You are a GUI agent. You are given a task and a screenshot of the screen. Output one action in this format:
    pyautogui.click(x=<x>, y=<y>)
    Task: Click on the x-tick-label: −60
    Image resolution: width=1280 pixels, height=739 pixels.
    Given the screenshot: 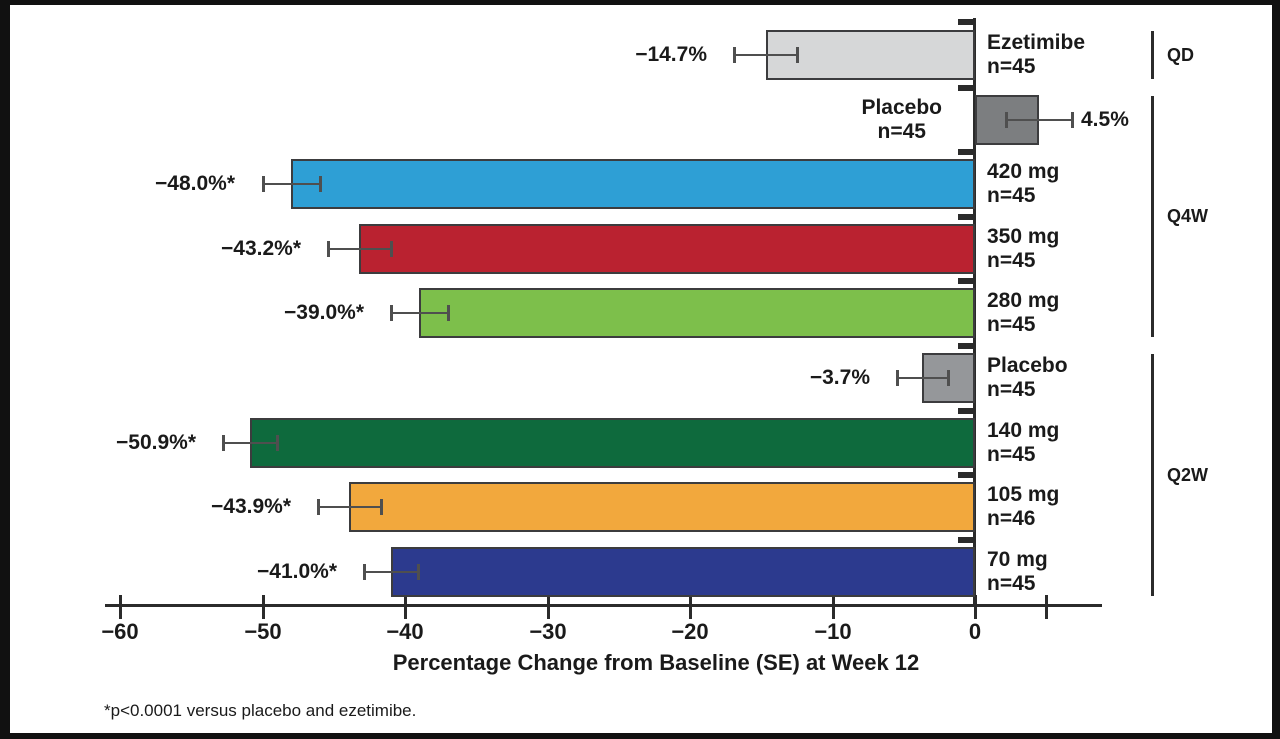 What is the action you would take?
    pyautogui.click(x=120, y=631)
    